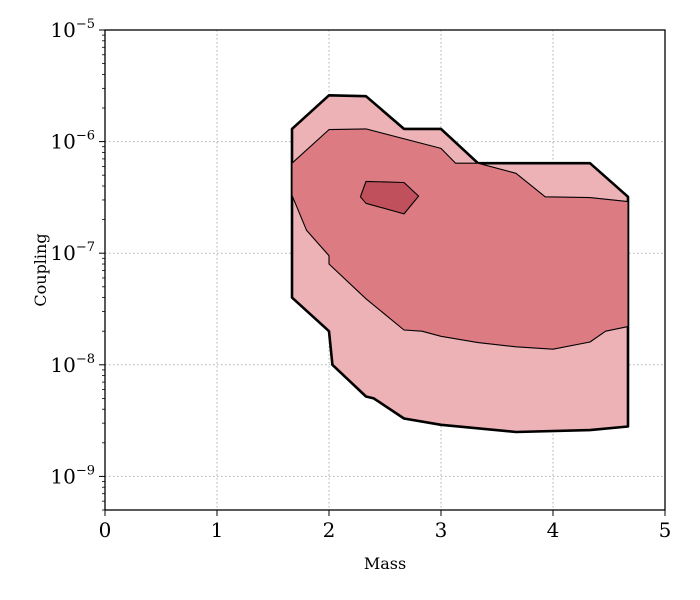 Image resolution: width=700 pixels, height=600 pixels. Describe the element at coordinates (217, 530) in the screenshot. I see `x-tick-label: 1` at that location.